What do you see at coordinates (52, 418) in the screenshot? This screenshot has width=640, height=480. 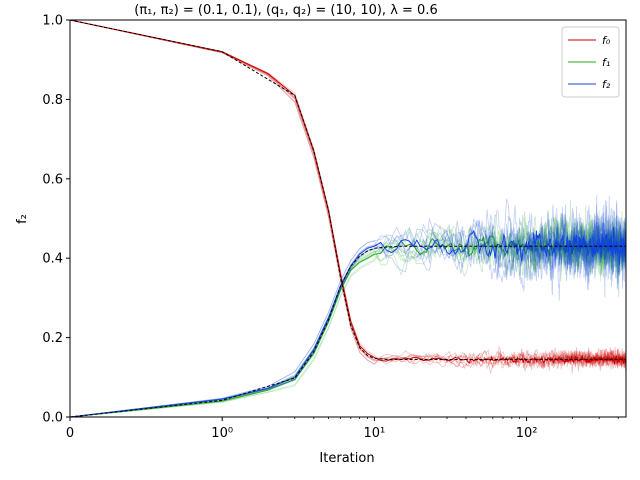 I see `y-tick-label: 0.0` at bounding box center [52, 418].